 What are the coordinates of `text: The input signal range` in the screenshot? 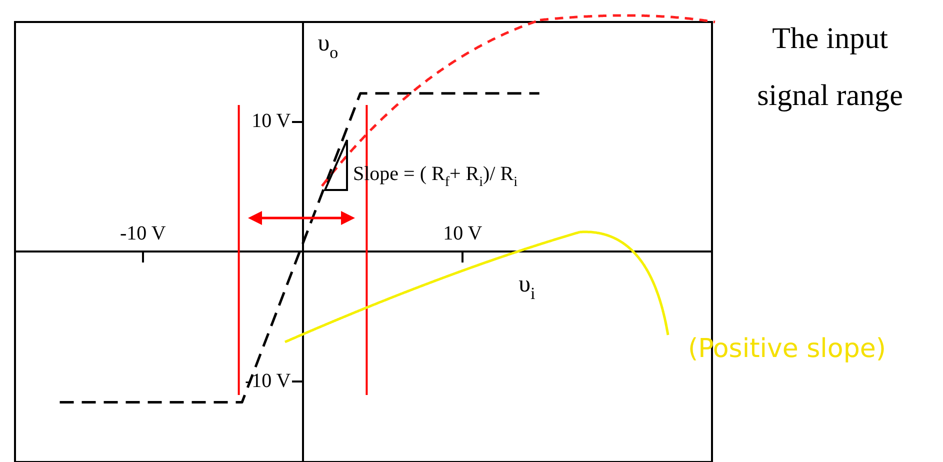 It's located at (830, 67).